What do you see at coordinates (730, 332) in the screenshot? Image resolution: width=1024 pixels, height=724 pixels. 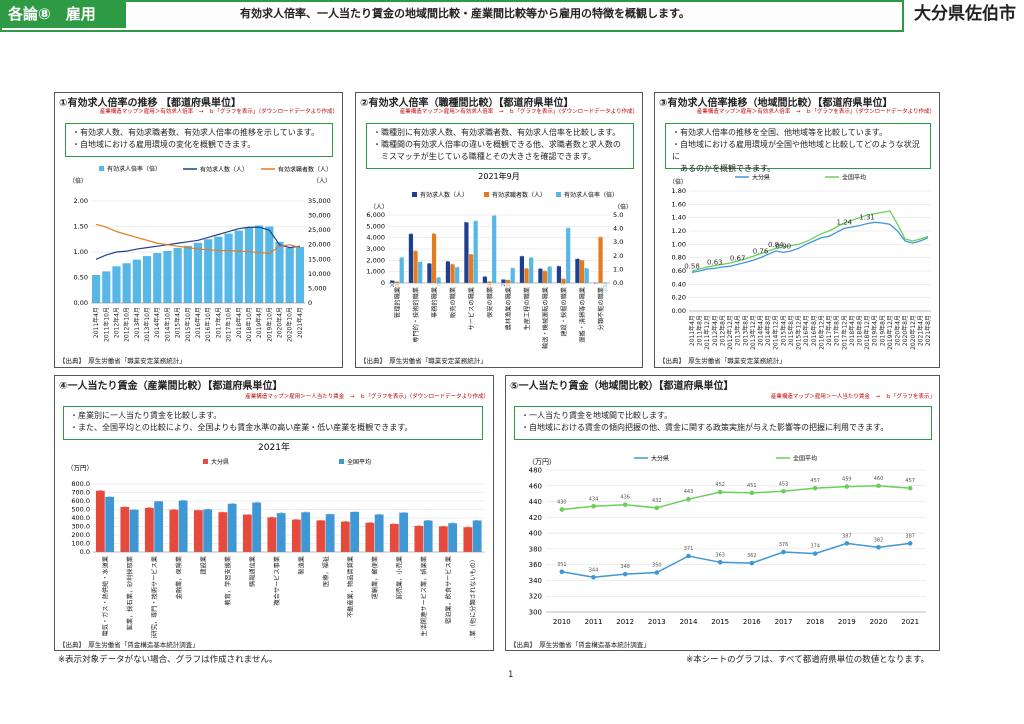 I see `x-tick-label: 2012年12月` at bounding box center [730, 332].